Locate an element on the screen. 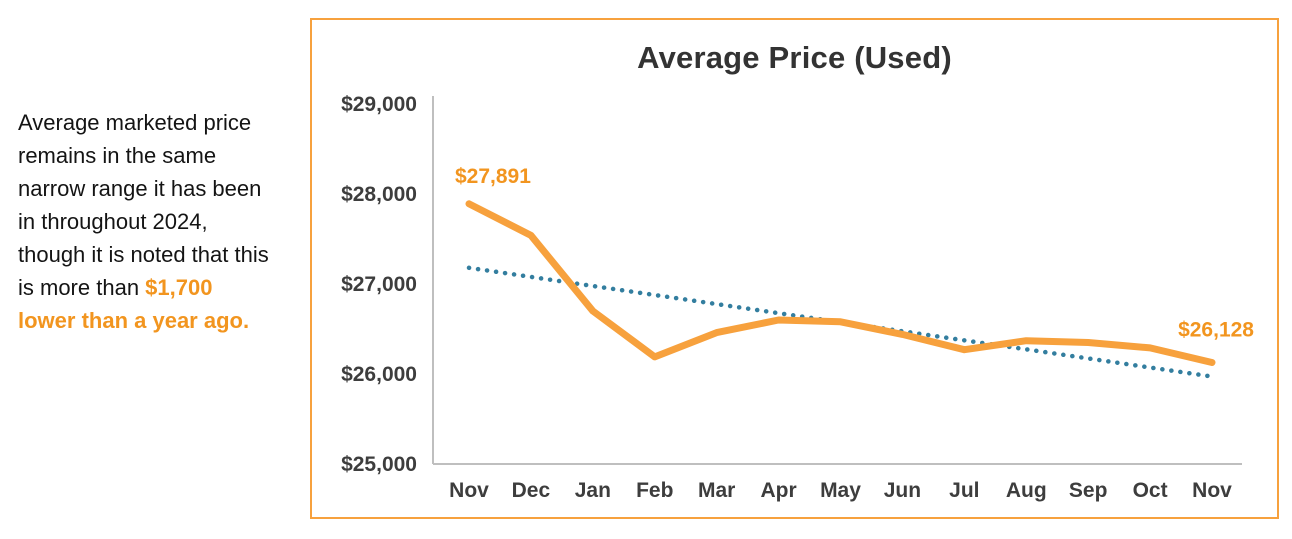 Image resolution: width=1292 pixels, height=539 pixels. y-tick-label: $25,000 is located at coordinates (379, 464).